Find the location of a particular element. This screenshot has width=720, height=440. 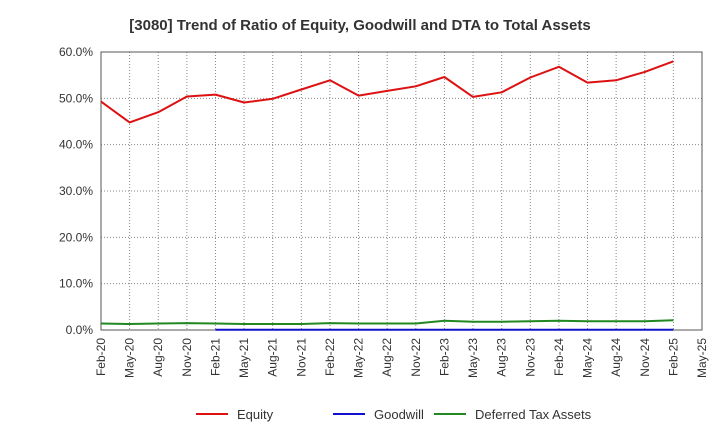

x-tick-label: Nov-23 is located at coordinates (530, 357).